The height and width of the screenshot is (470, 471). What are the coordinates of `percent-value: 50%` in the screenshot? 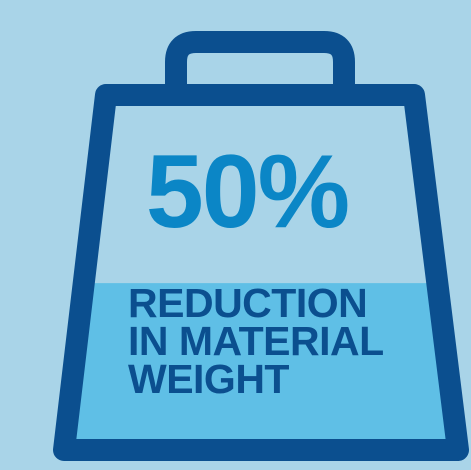 It's located at (247, 192).